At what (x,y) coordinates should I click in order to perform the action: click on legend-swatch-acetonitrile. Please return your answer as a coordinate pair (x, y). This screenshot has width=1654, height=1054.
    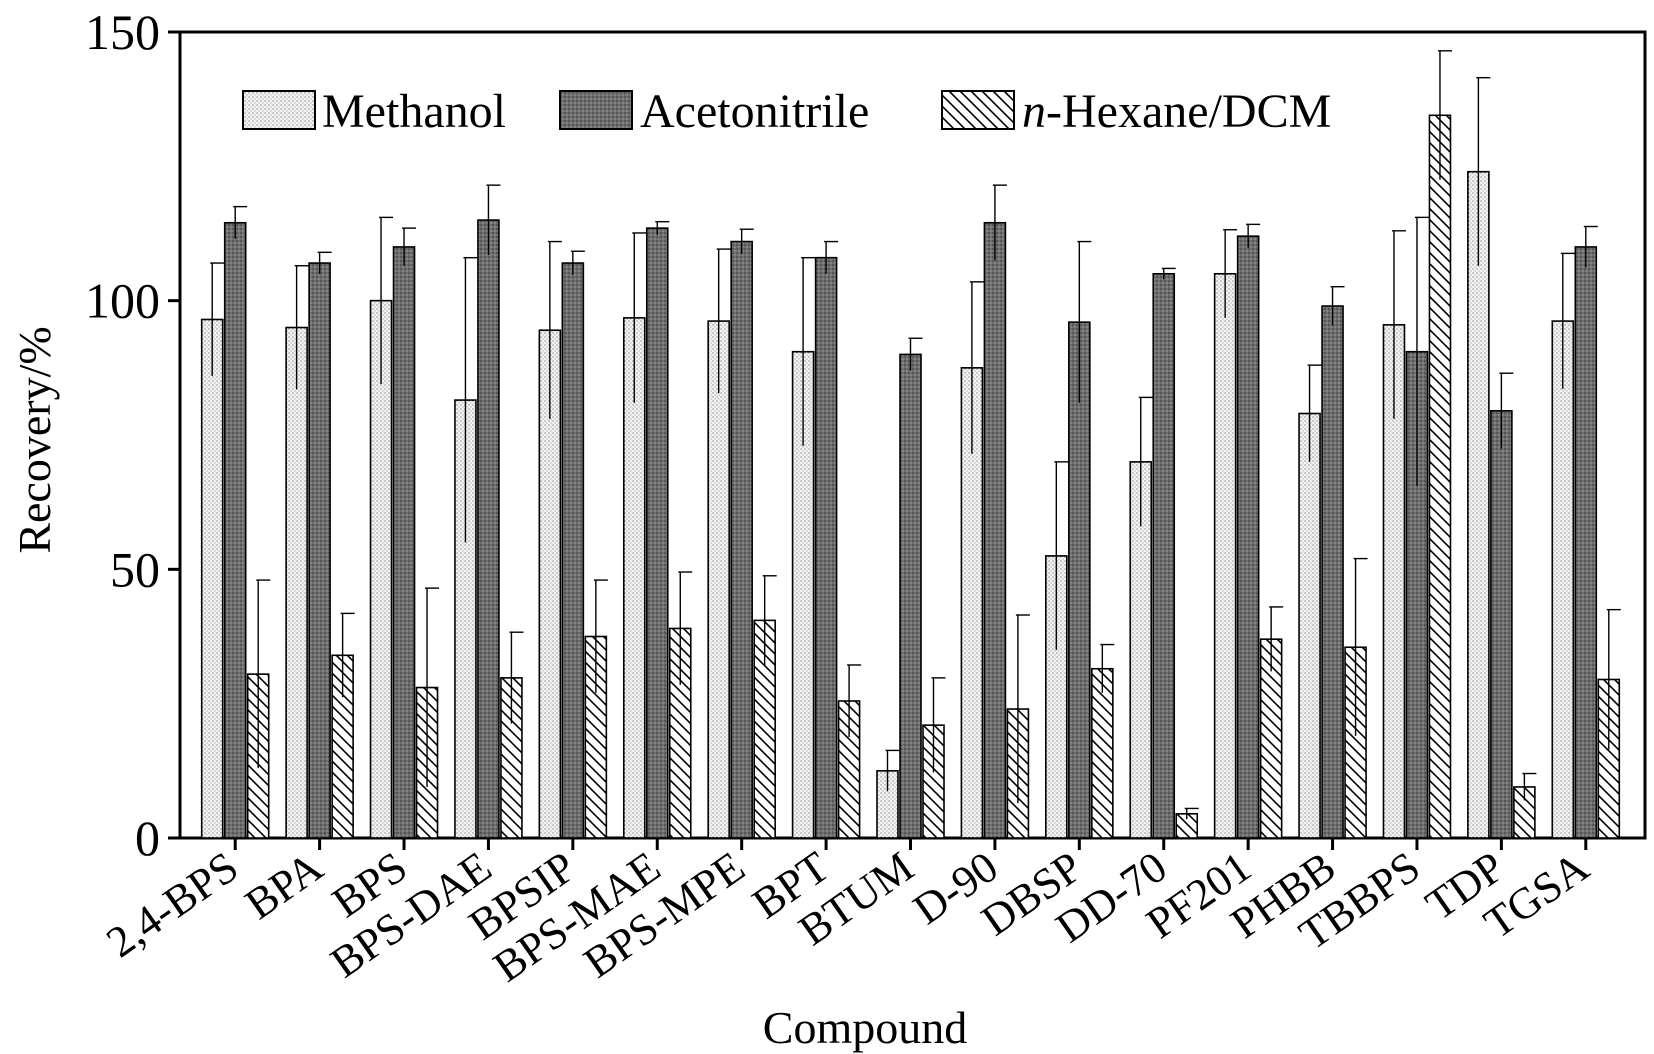
    Looking at the image, I should click on (596, 110).